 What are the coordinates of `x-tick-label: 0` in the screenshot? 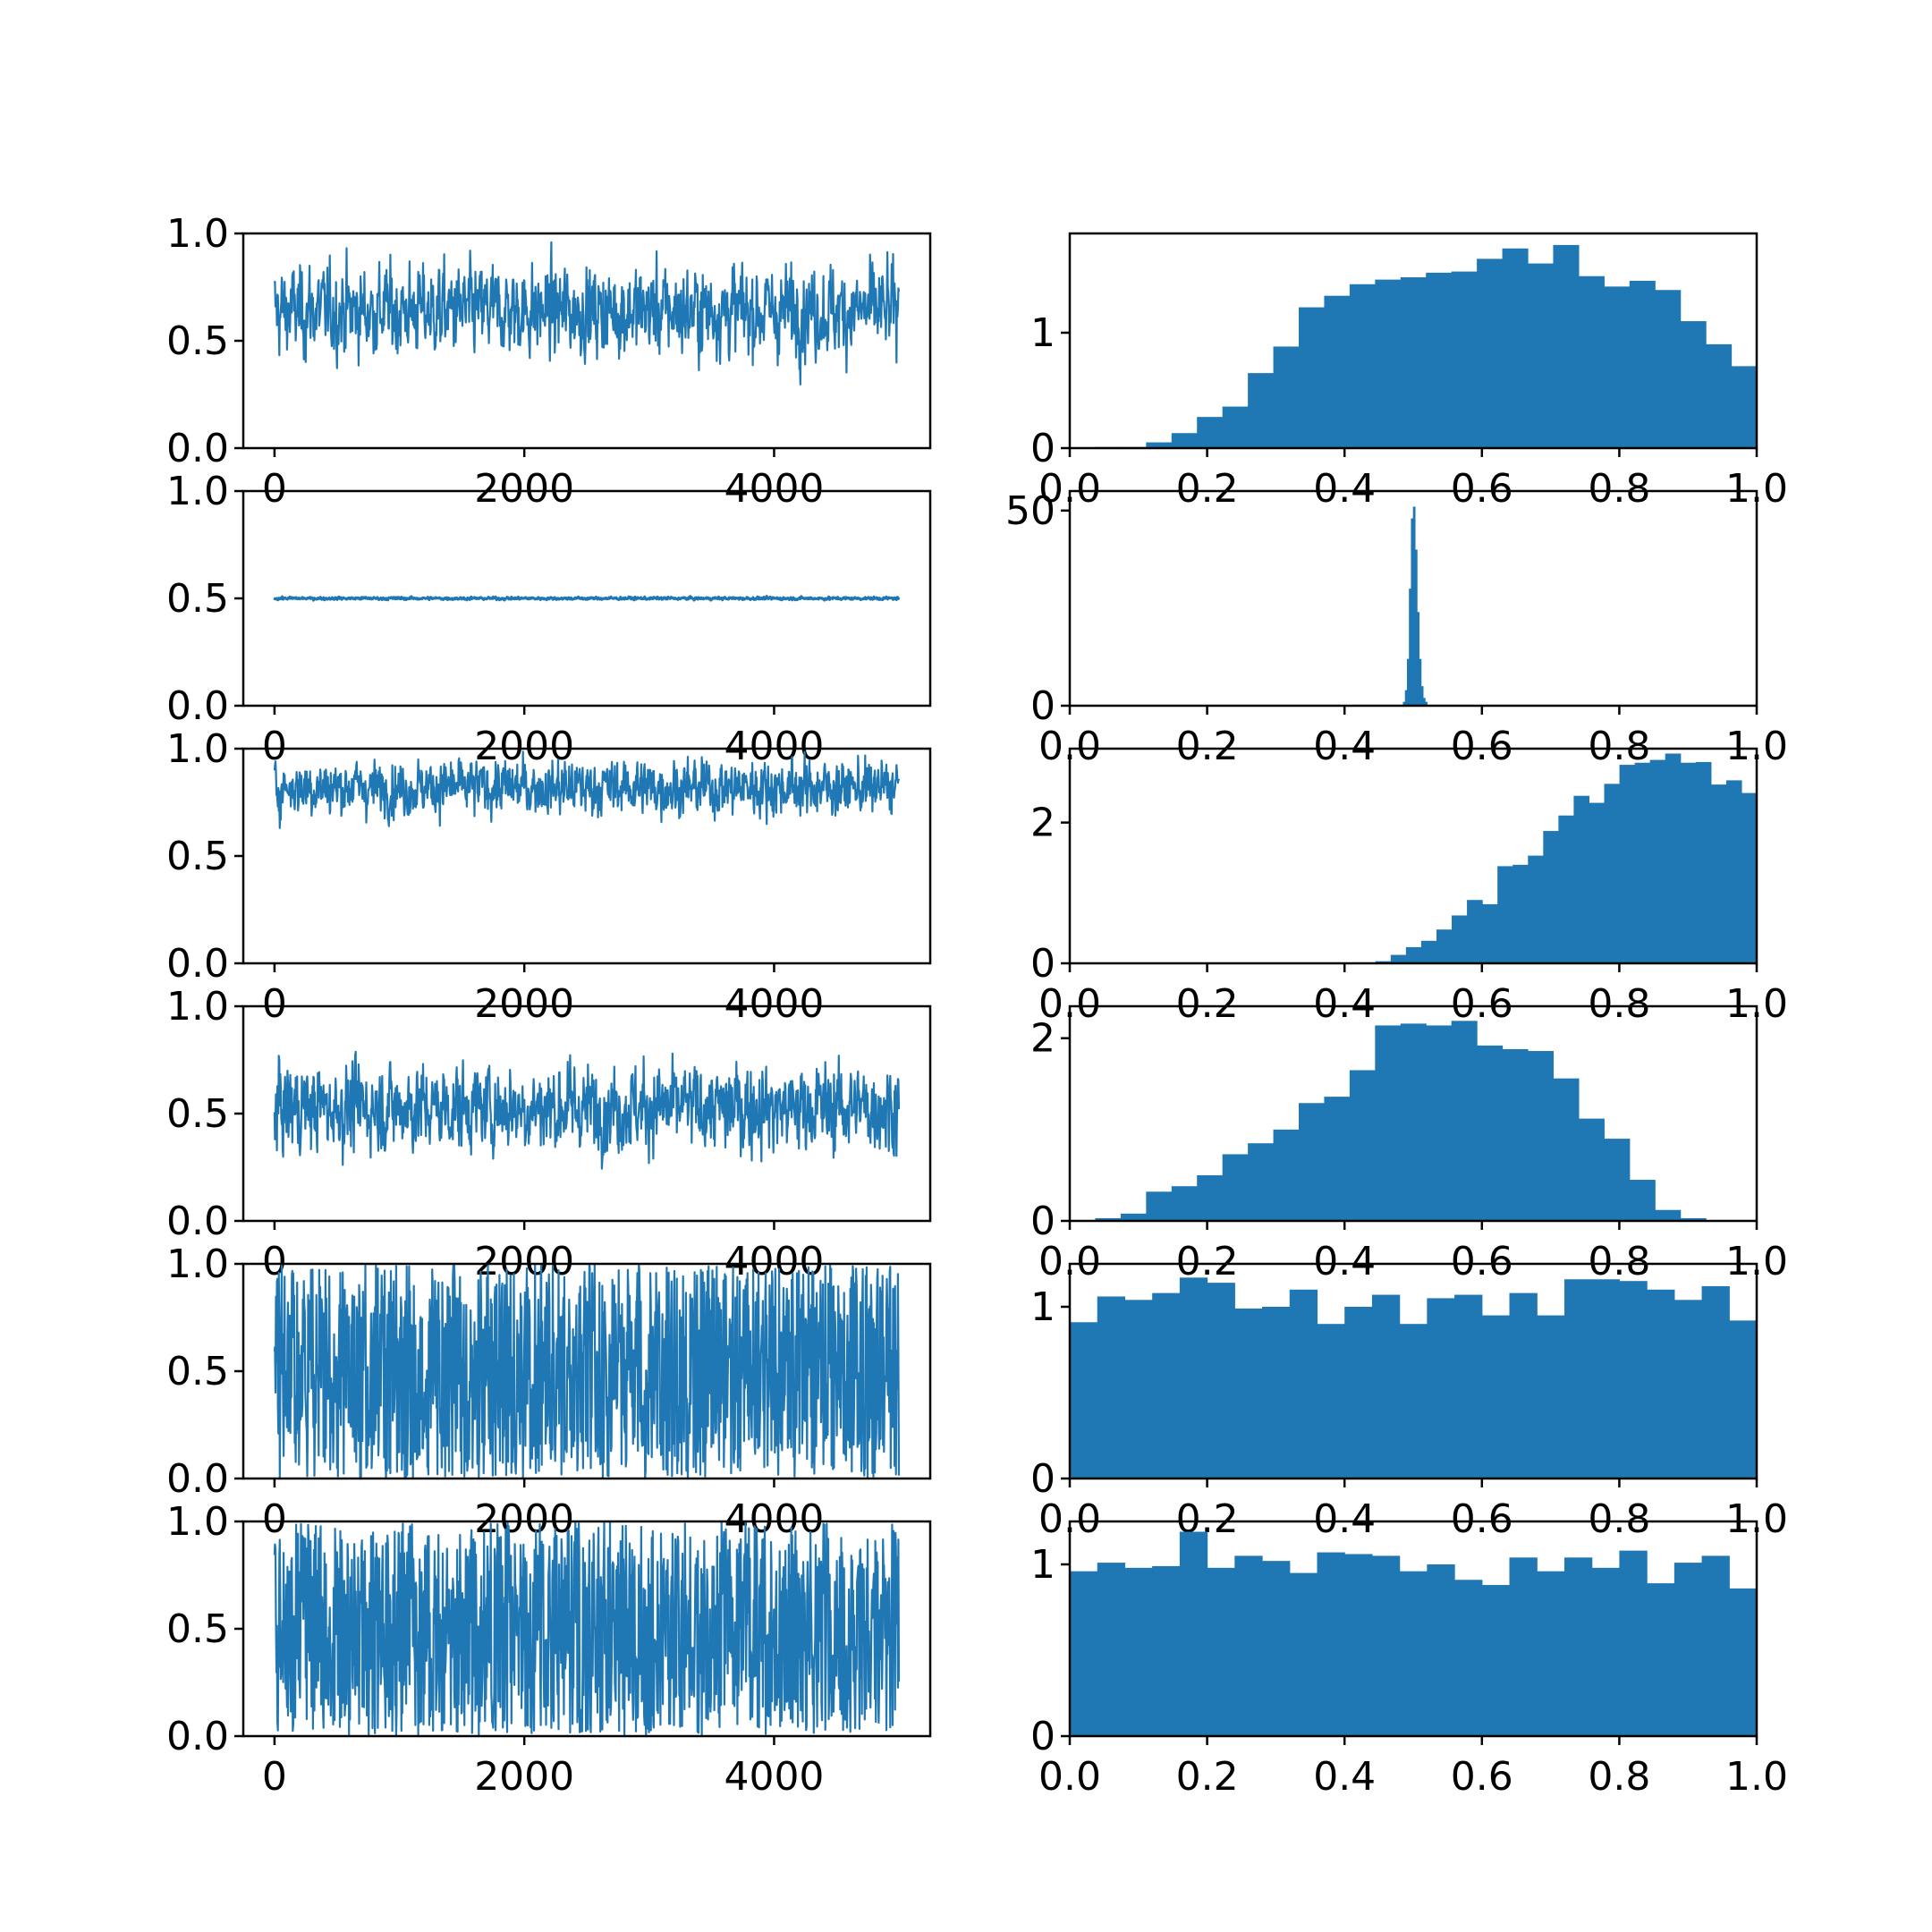 It's located at (274, 1261).